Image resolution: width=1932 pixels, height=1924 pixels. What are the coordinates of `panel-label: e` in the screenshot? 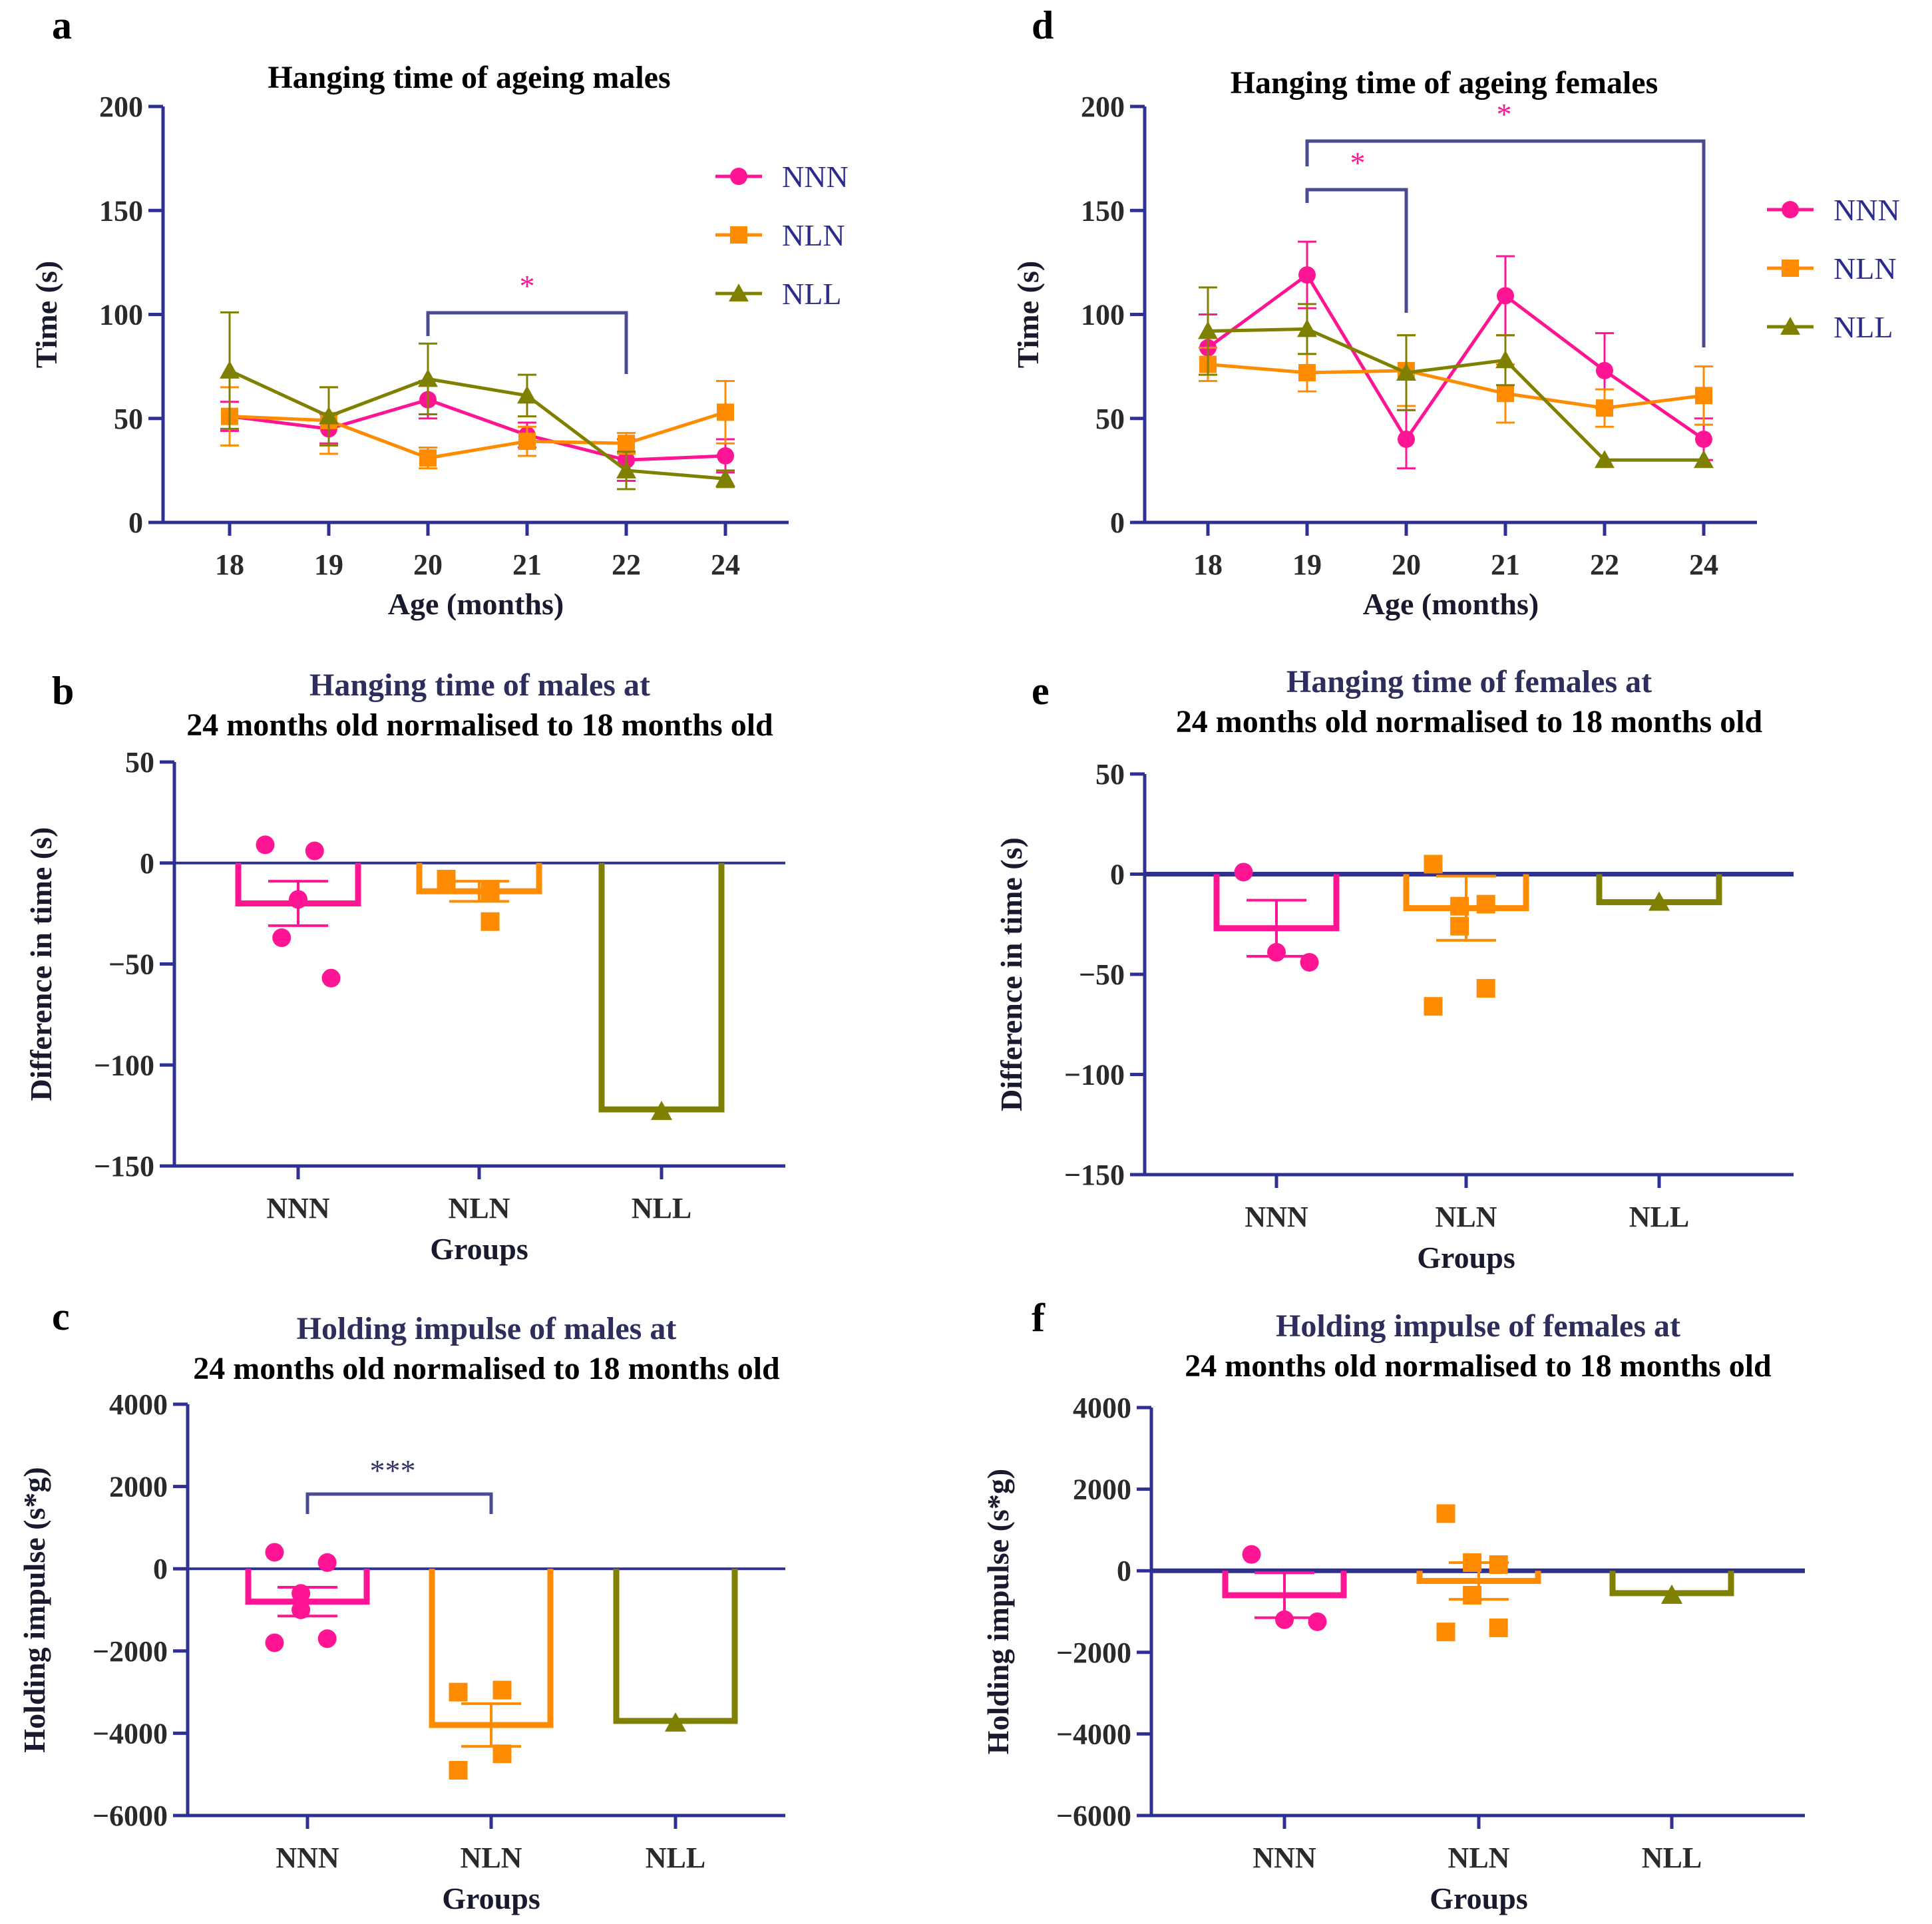 It's located at (1041, 691).